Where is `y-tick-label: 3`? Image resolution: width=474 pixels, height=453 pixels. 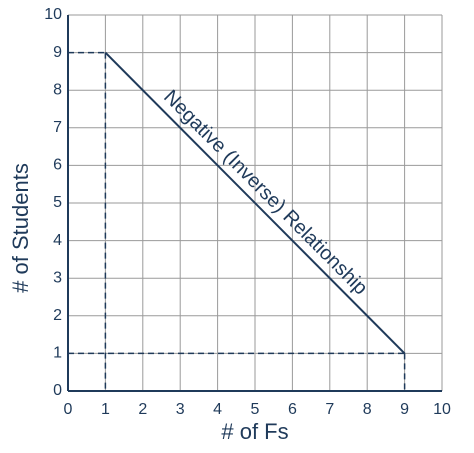 y-tick-label: 3 is located at coordinates (57, 277).